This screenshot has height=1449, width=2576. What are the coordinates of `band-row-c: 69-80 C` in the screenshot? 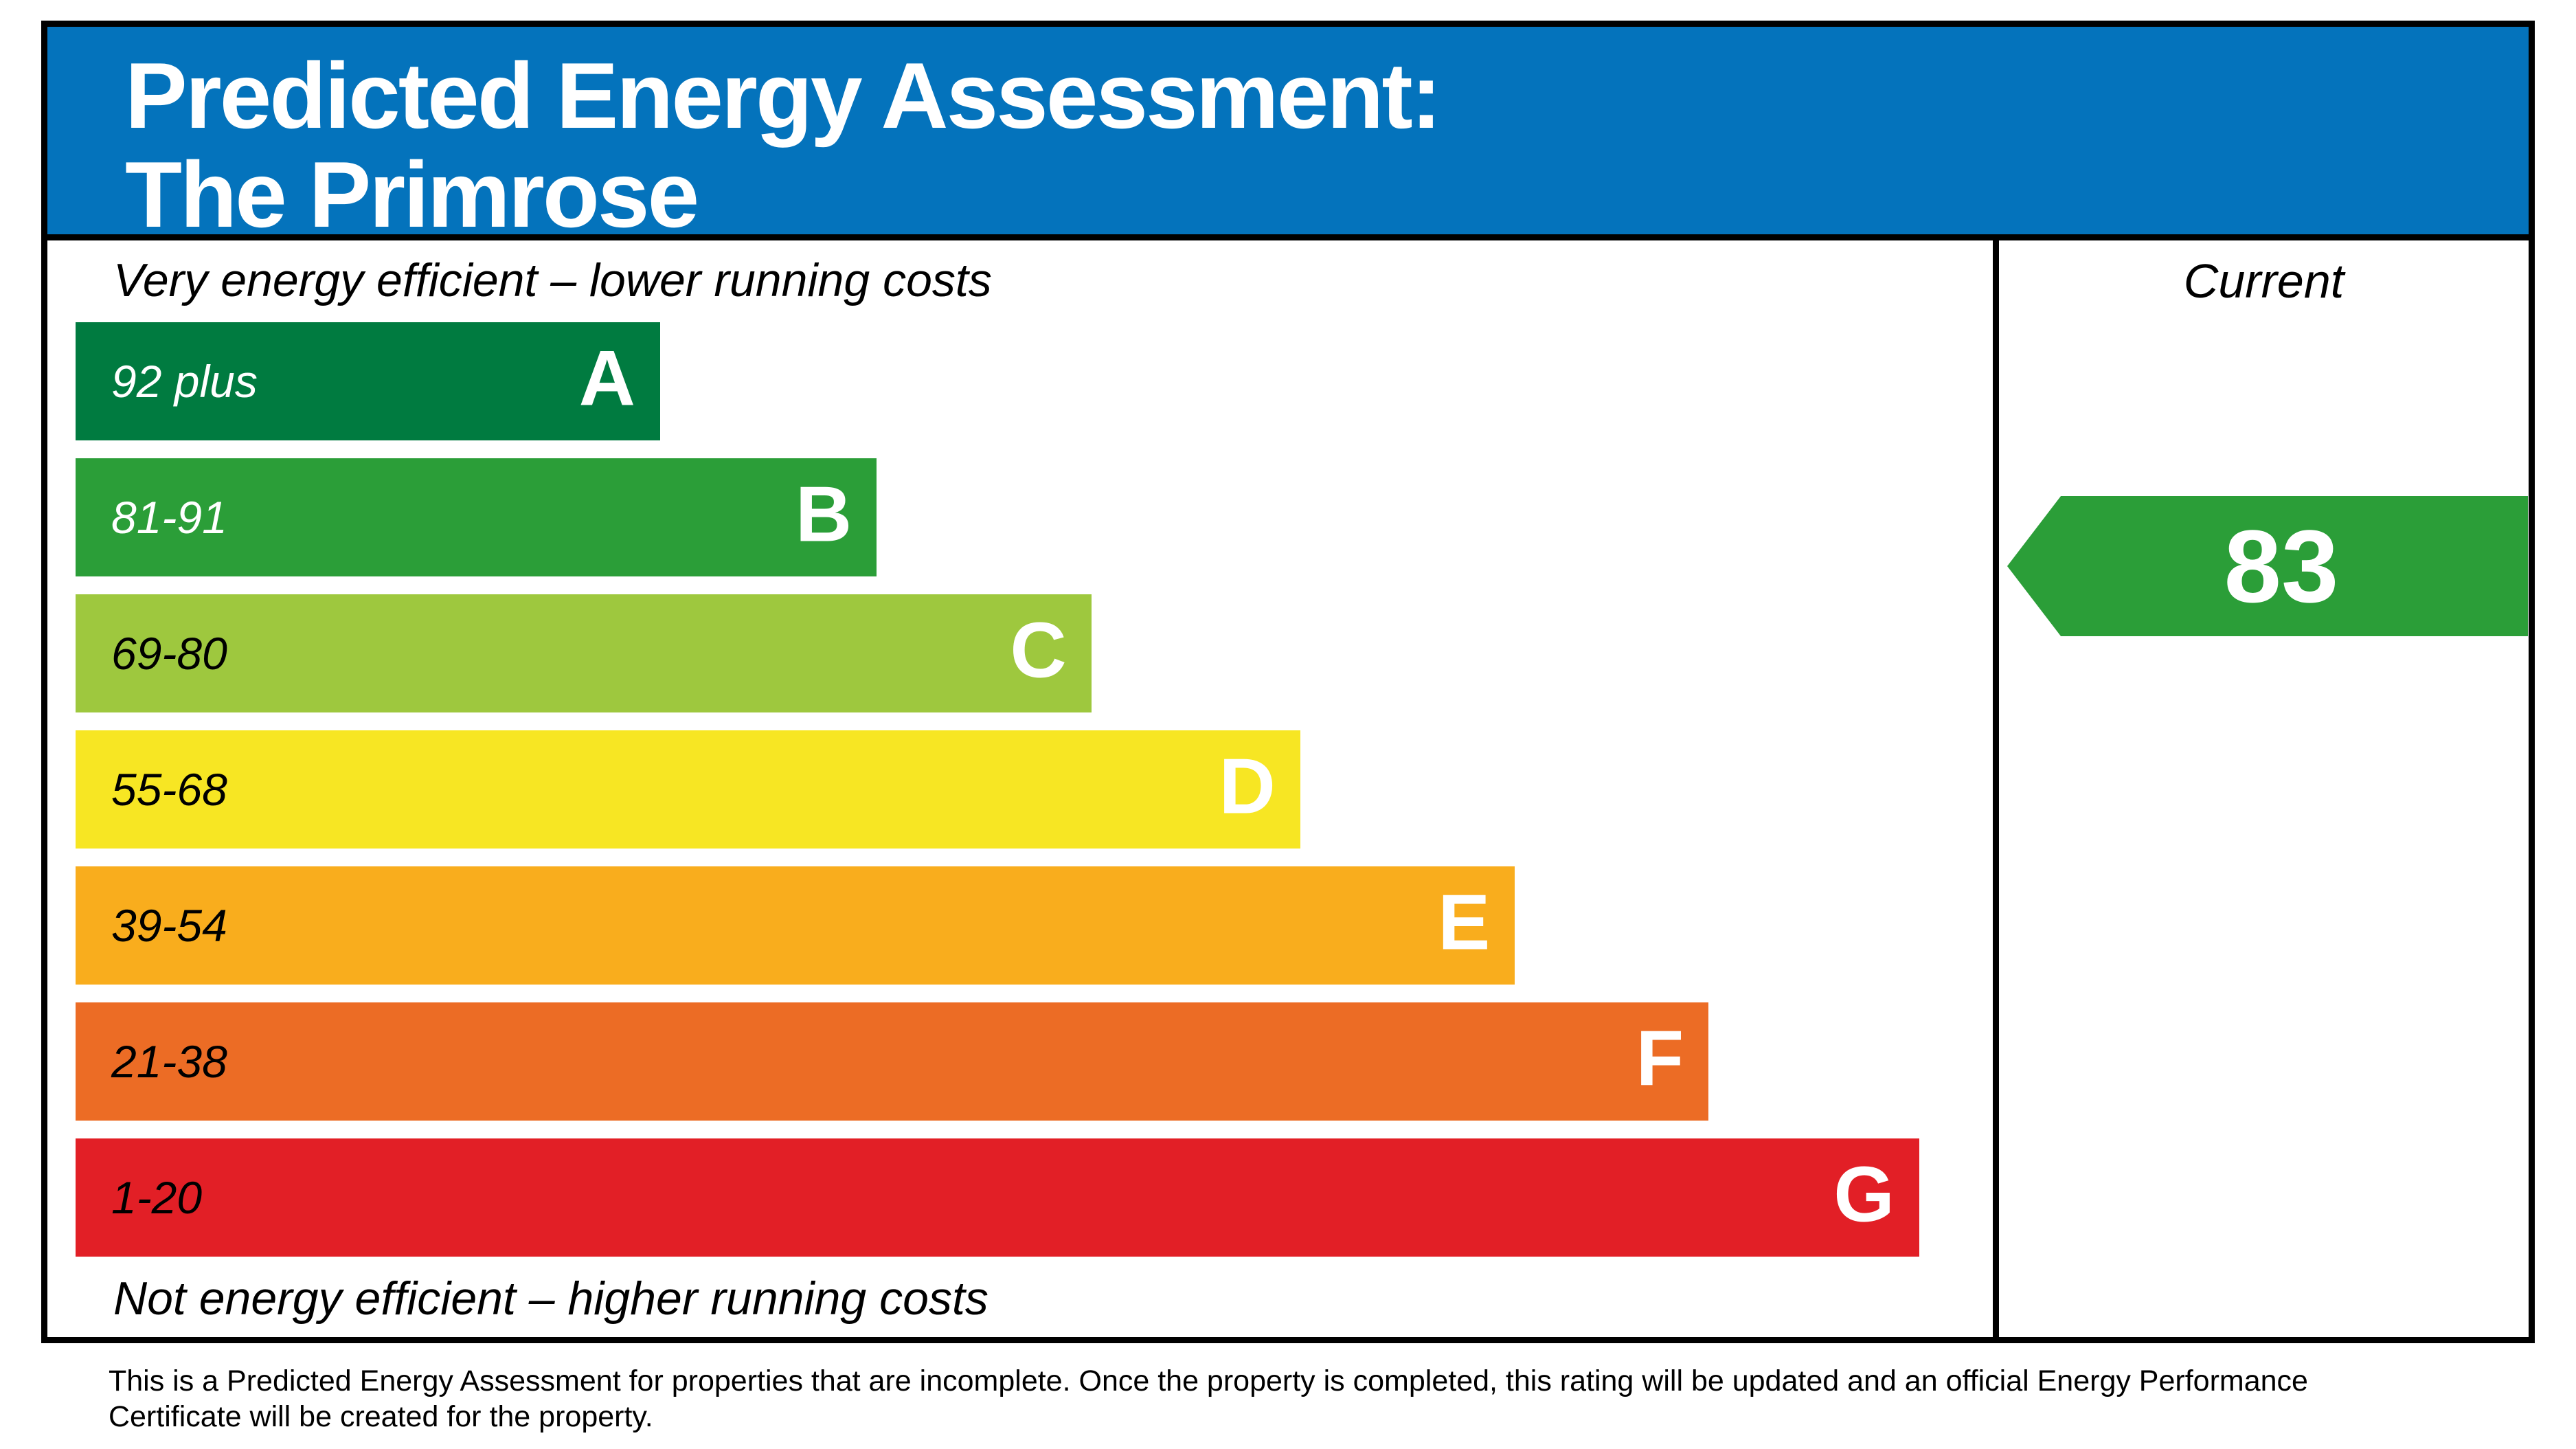 It's located at (584, 653).